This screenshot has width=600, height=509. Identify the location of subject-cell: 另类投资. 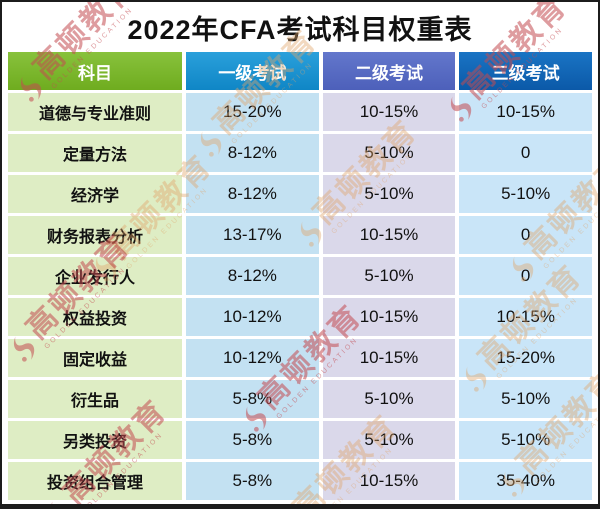
(95, 440).